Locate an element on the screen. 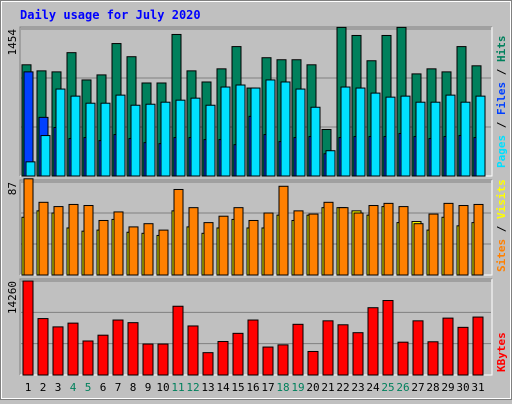  x-tick-label: 30 is located at coordinates (462, 387).